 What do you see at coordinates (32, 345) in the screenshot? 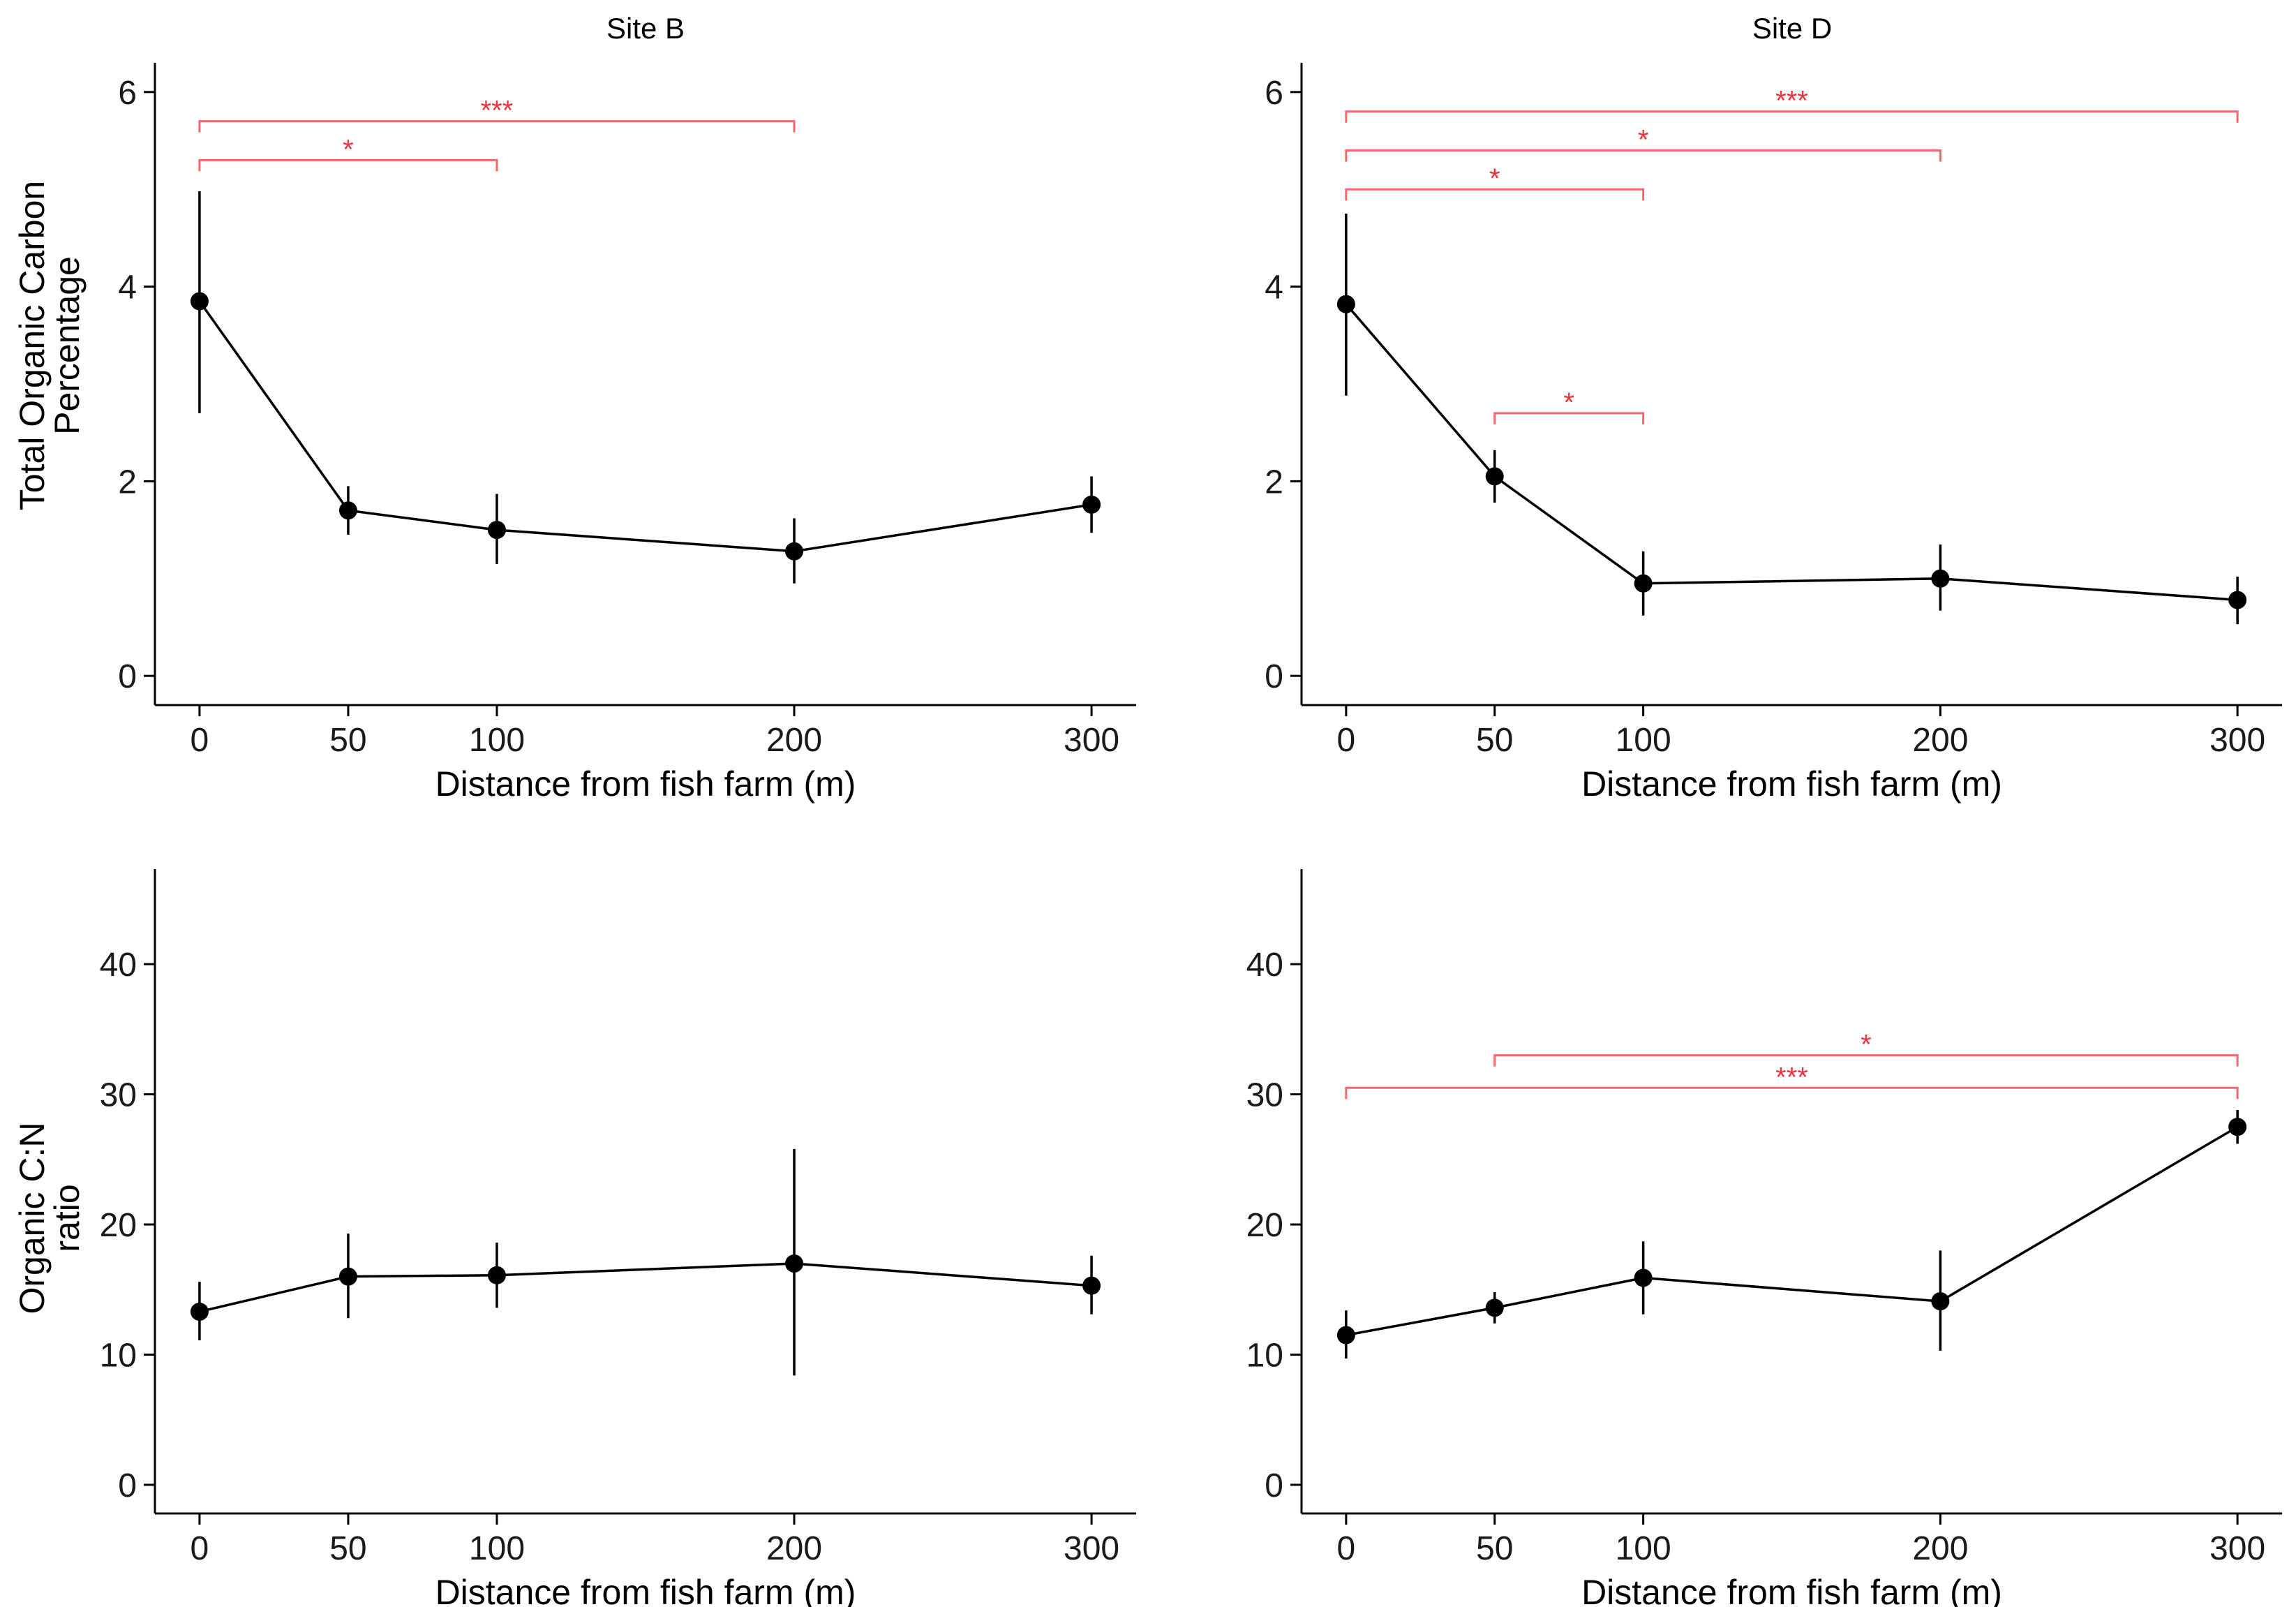
I see `y-axis-title-top-line1: Total Organic Carbon` at bounding box center [32, 345].